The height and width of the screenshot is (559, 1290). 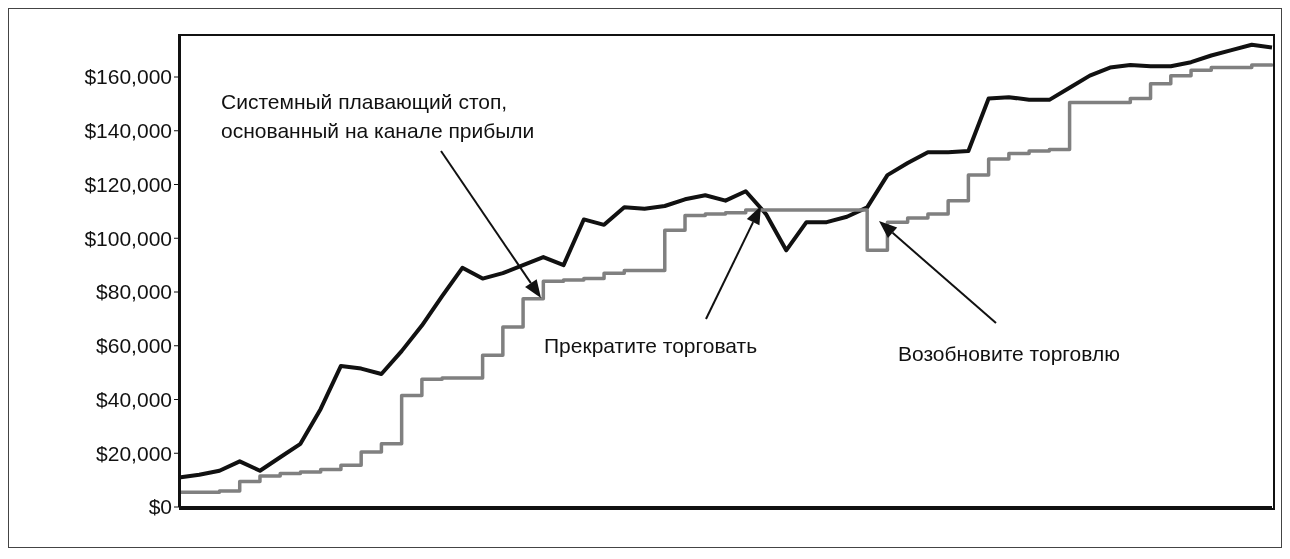 What do you see at coordinates (128, 77) in the screenshot?
I see `y-tick-label: $160,000` at bounding box center [128, 77].